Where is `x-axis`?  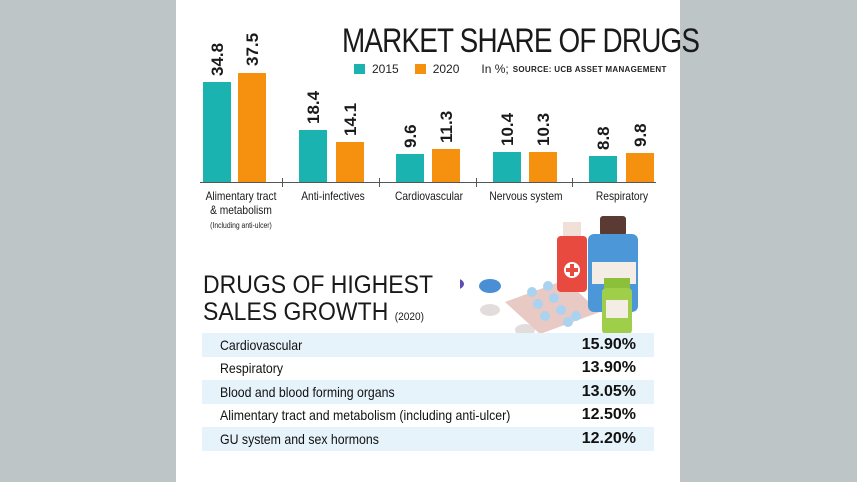
x-axis is located at coordinates (428, 182).